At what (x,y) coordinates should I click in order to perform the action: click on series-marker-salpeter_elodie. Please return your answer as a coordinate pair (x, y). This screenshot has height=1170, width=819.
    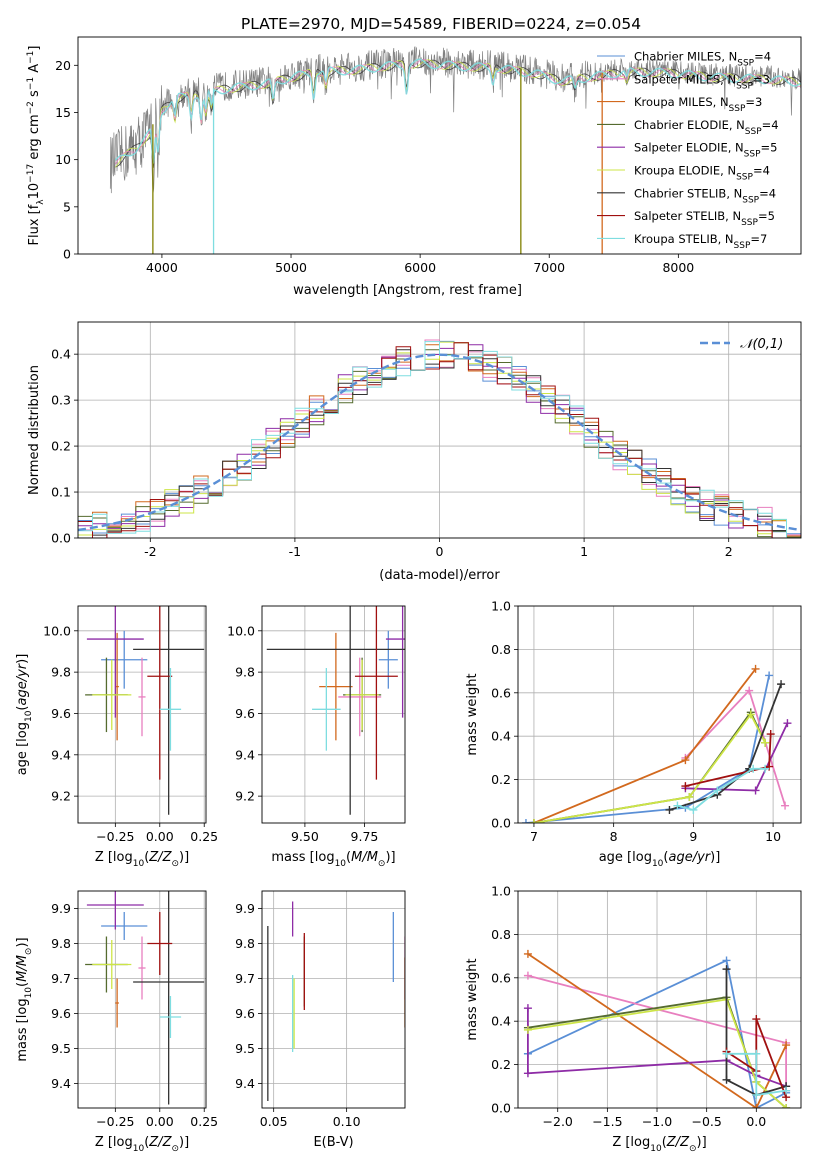
    Looking at the image, I should click on (527, 1073).